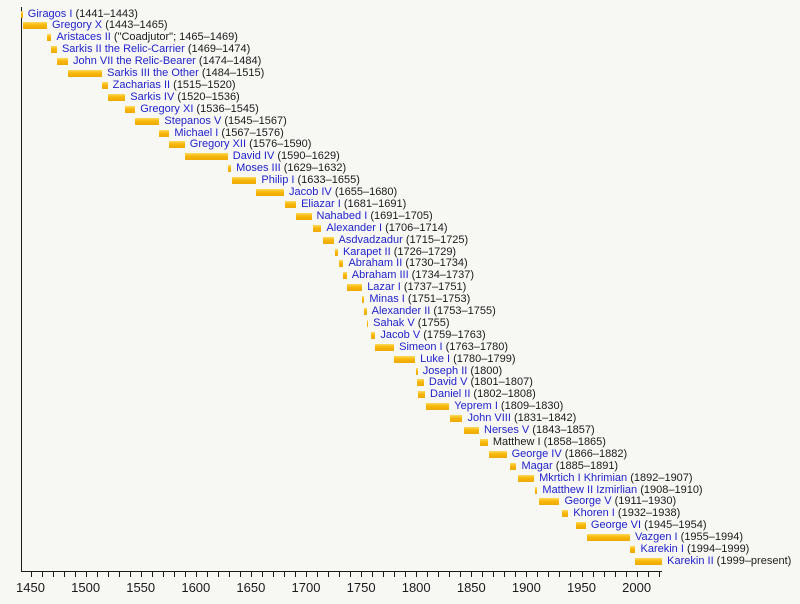 The image size is (800, 604). What do you see at coordinates (616, 525) in the screenshot?
I see `person-name-link: George VI` at bounding box center [616, 525].